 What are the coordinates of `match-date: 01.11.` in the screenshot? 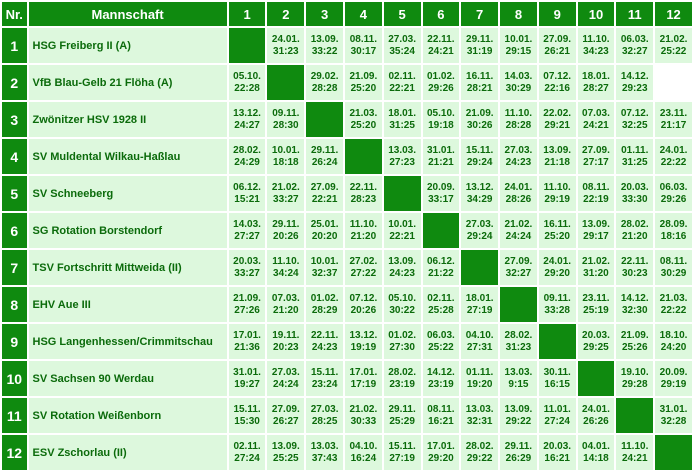 It's located at (480, 372).